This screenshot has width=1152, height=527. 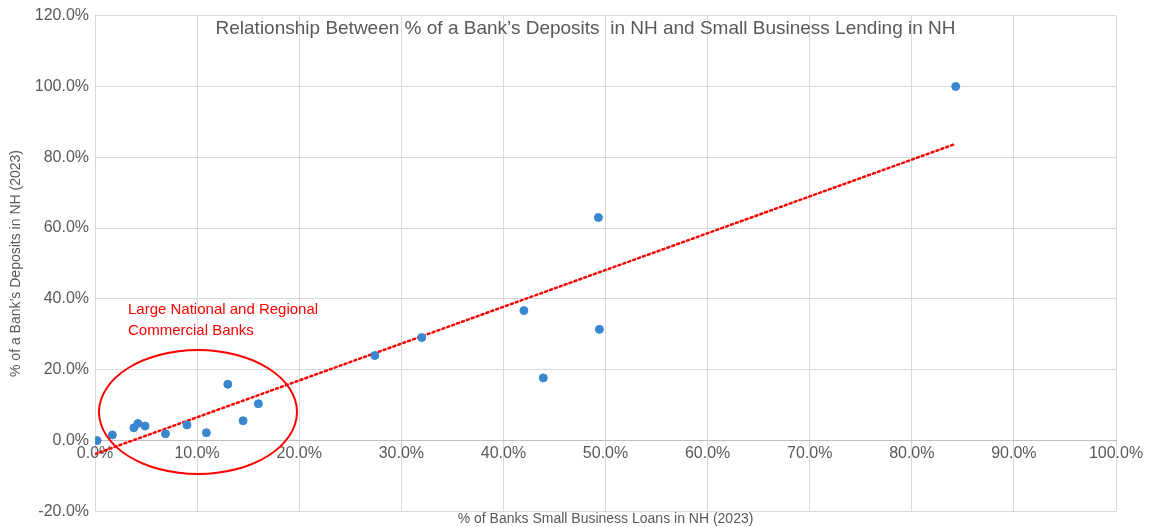 What do you see at coordinates (605, 517) in the screenshot?
I see `x-axis-title: % of Banks Small Business Loans in NH (2023)` at bounding box center [605, 517].